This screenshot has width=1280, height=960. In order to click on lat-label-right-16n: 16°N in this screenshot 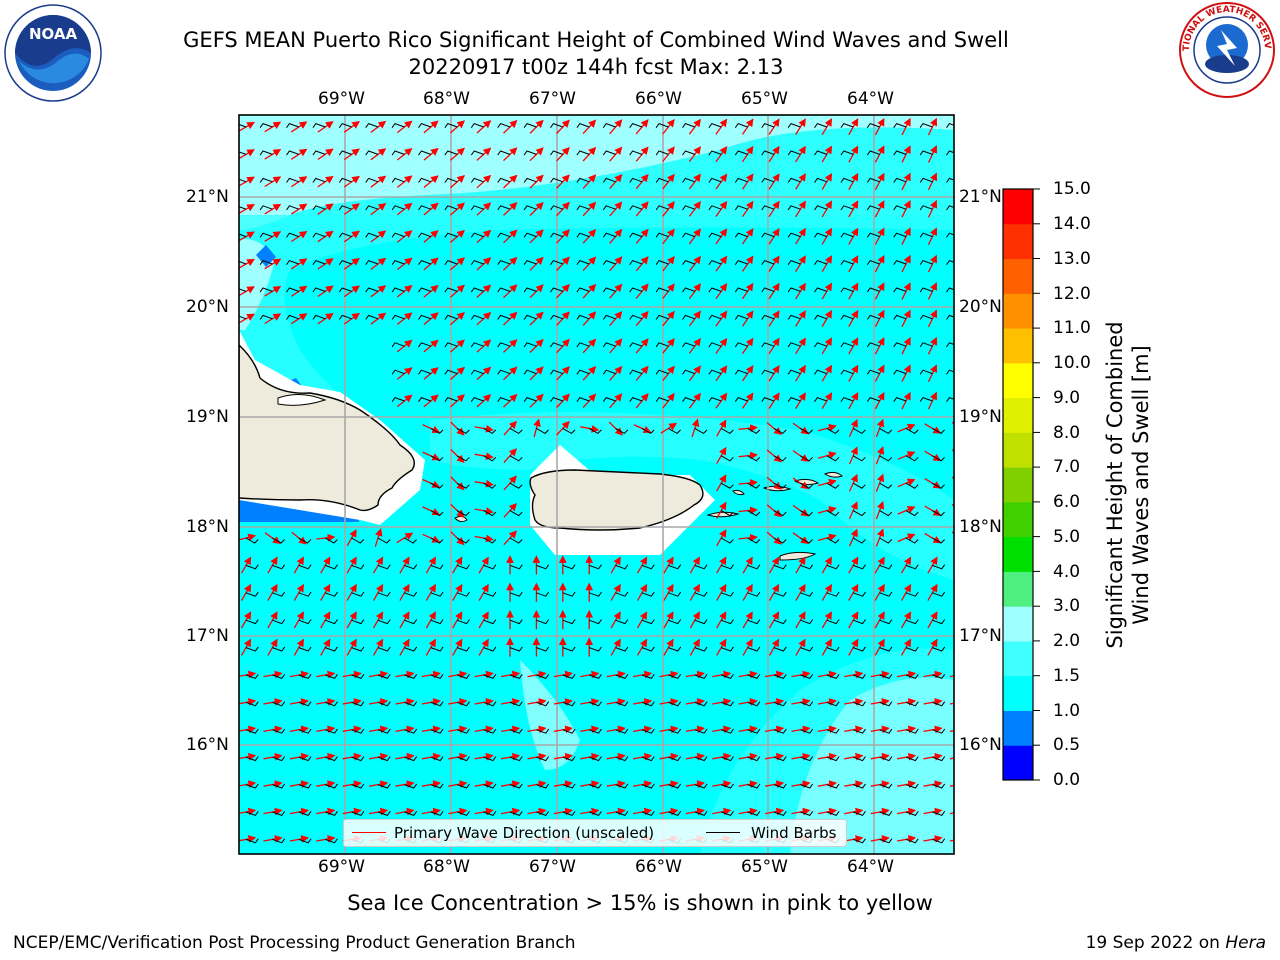, I will do `click(980, 745)`.